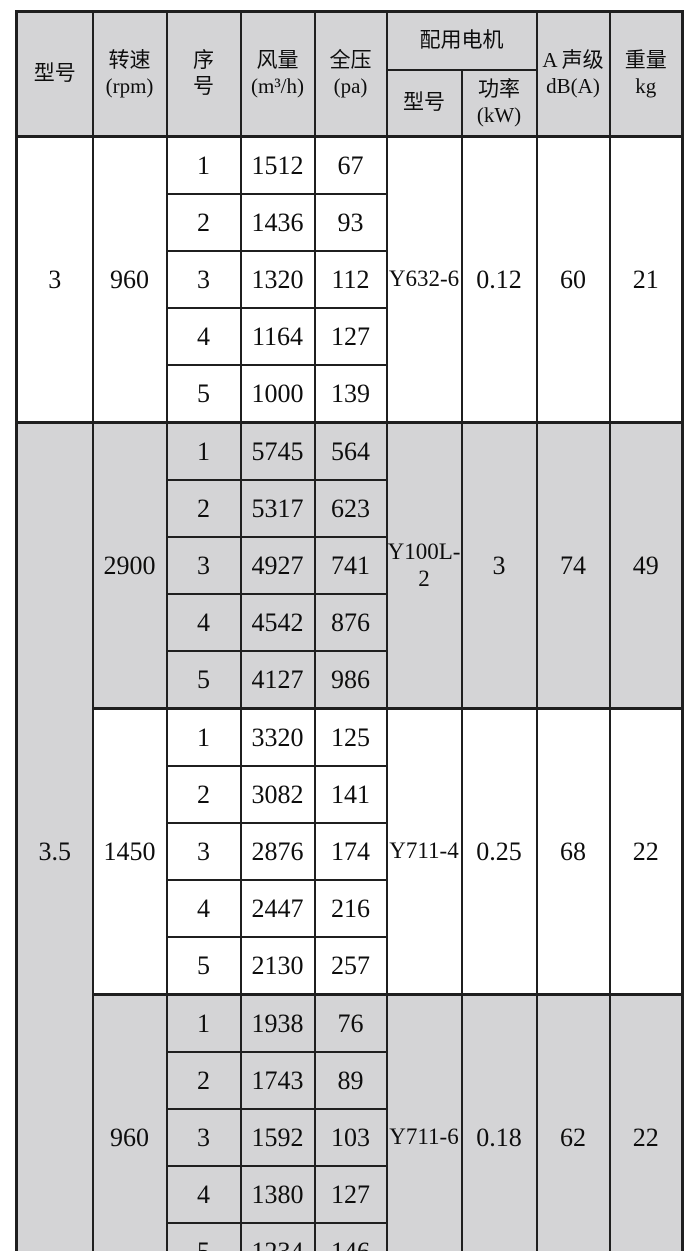  I want to click on noise-cell: 68, so click(573, 851).